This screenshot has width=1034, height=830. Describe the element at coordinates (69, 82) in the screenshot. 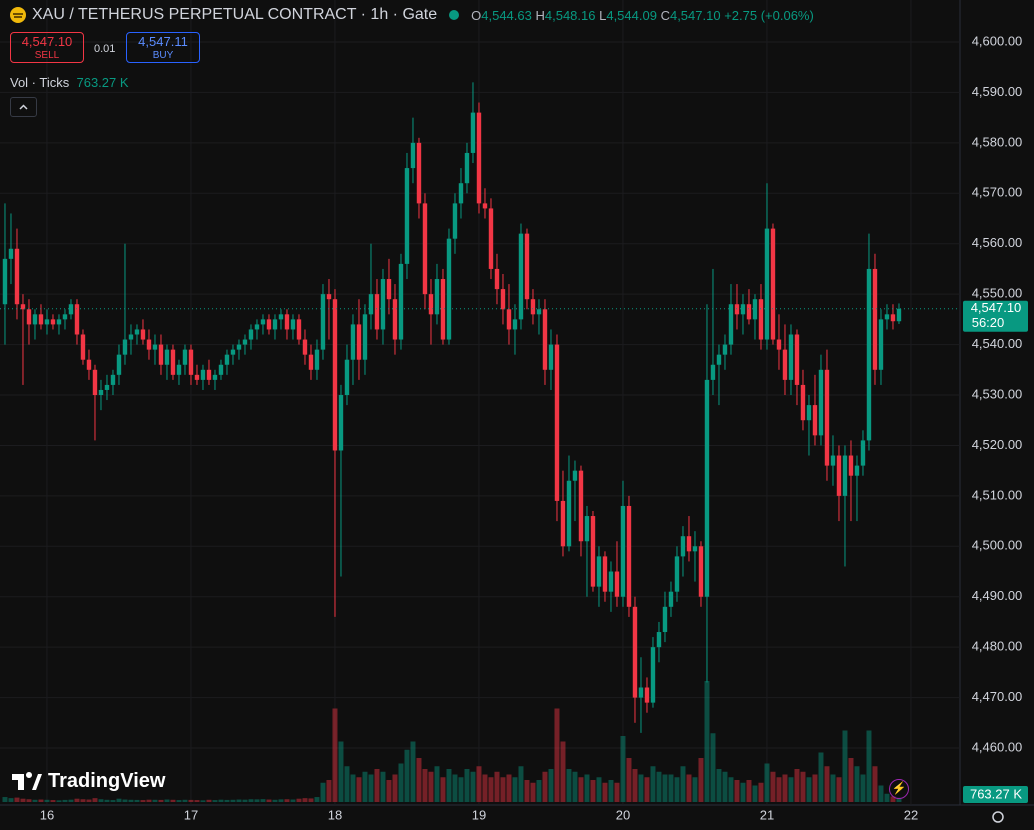

I see `volume-legend: Vol · Ticks 763.27 K` at that location.